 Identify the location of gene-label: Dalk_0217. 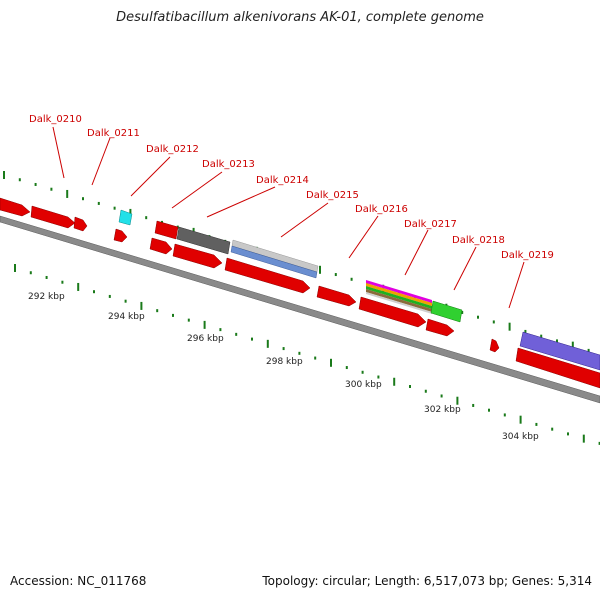
(430, 224).